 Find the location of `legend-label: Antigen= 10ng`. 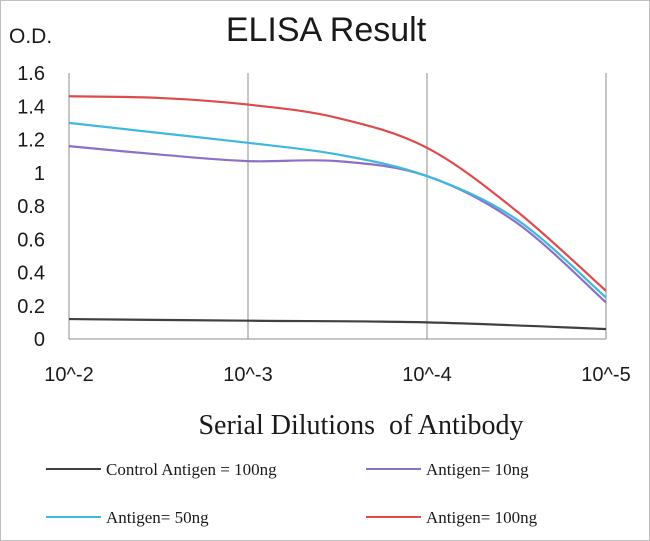

legend-label: Antigen= 10ng is located at coordinates (477, 469).